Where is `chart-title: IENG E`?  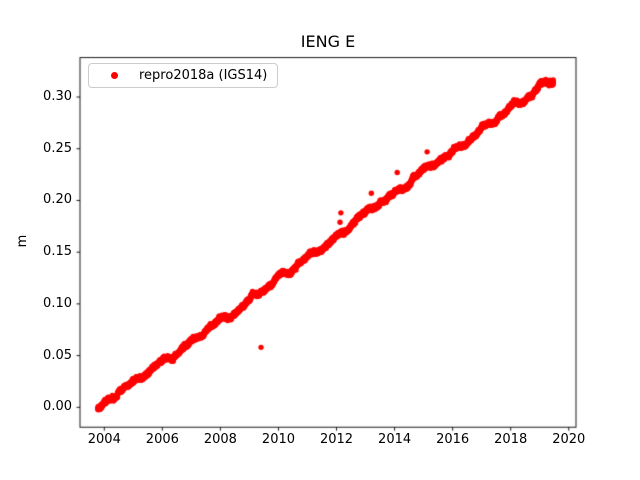
chart-title: IENG E is located at coordinates (328, 41).